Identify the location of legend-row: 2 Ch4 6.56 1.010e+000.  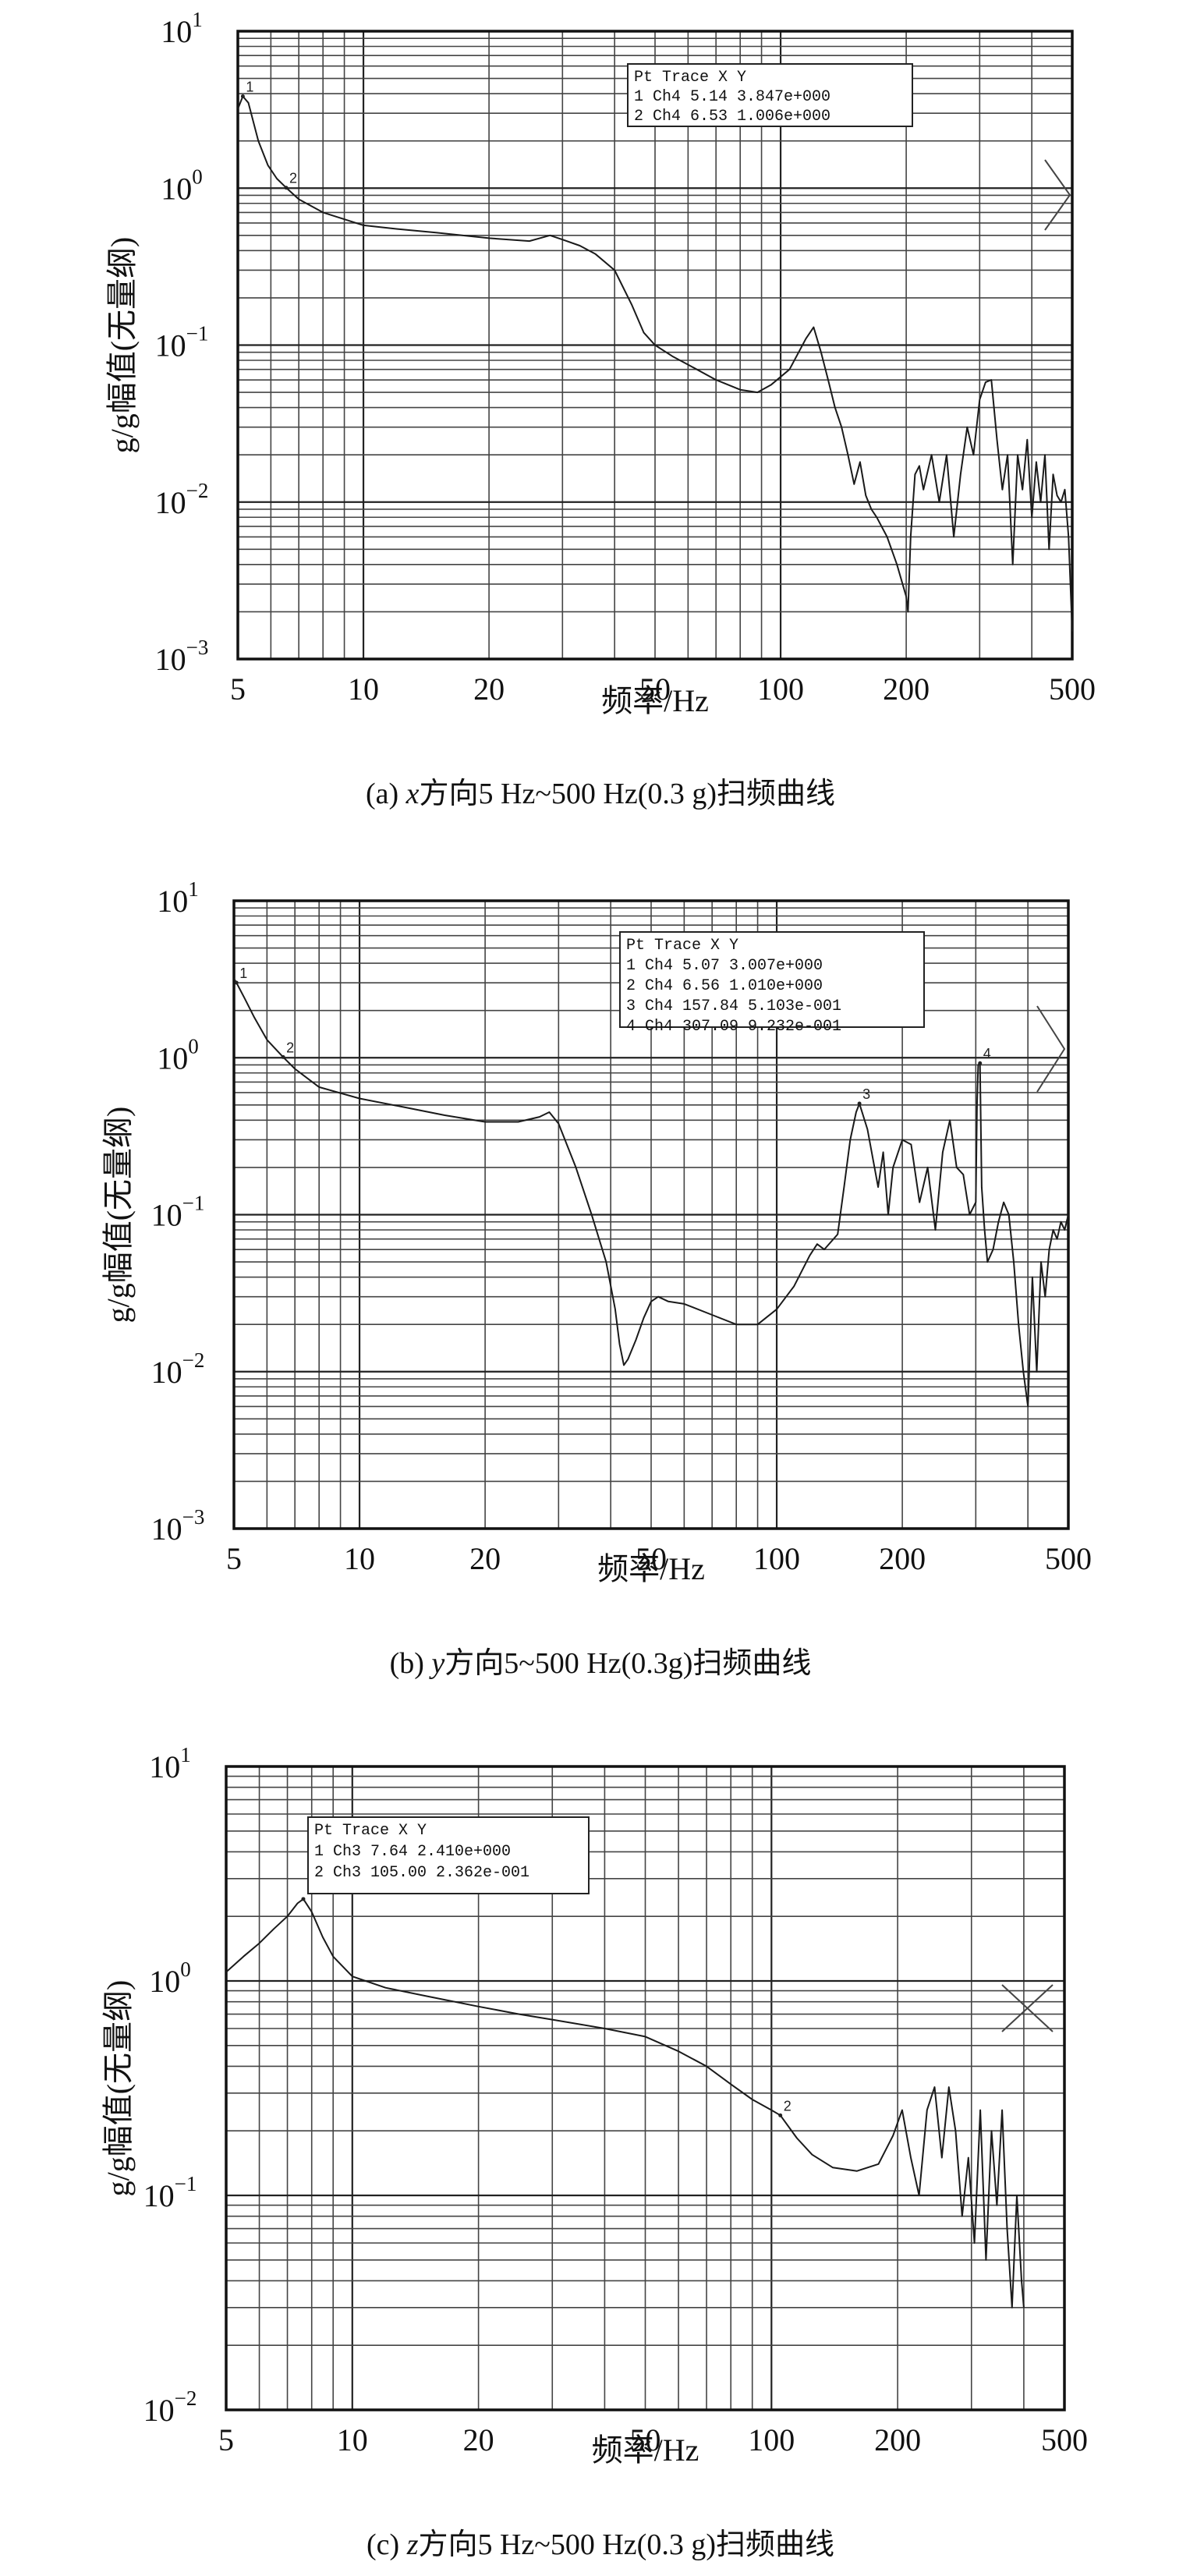
(725, 986).